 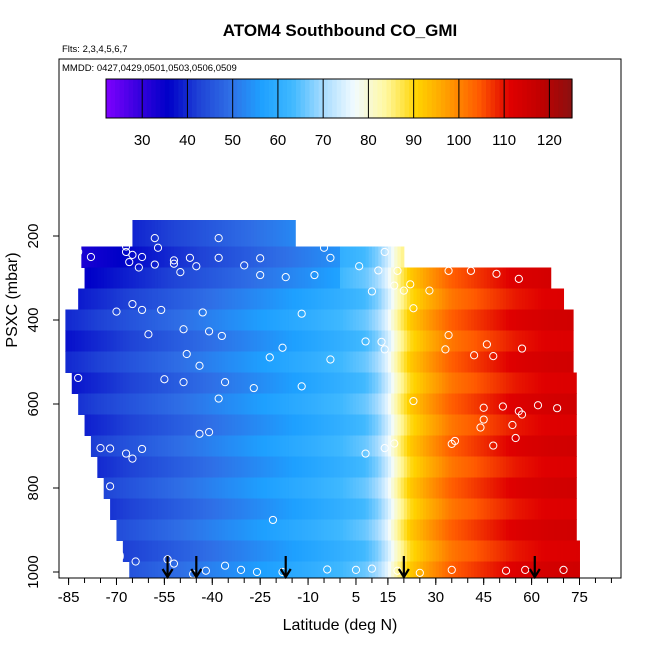 What do you see at coordinates (348, 140) in the screenshot?
I see `colorbar-tick-labels: 30 40 50 60 70 80 90 100 110 120` at bounding box center [348, 140].